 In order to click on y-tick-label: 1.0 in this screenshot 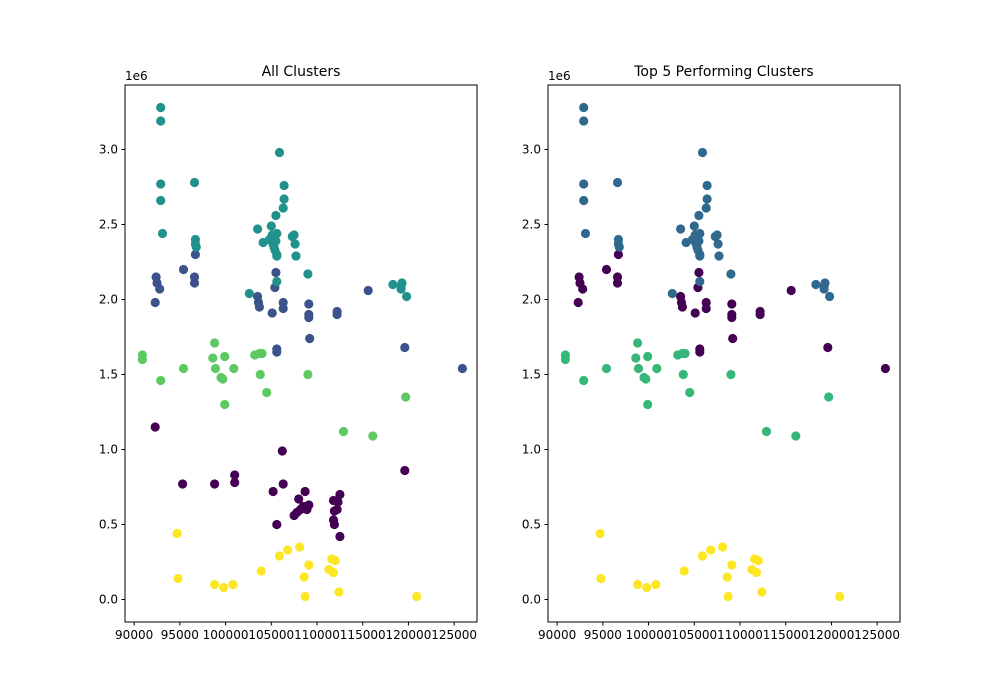, I will do `click(531, 450)`.